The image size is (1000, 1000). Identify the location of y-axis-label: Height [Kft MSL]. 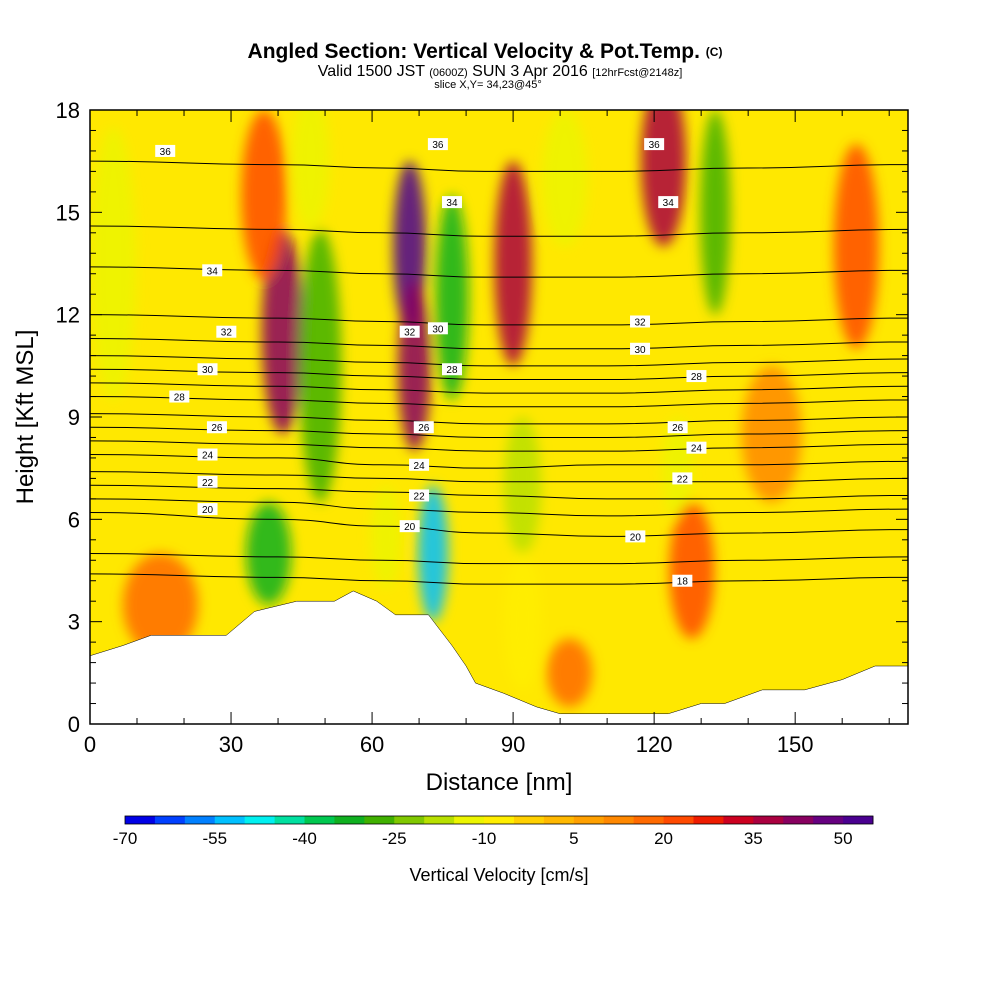
(25, 417).